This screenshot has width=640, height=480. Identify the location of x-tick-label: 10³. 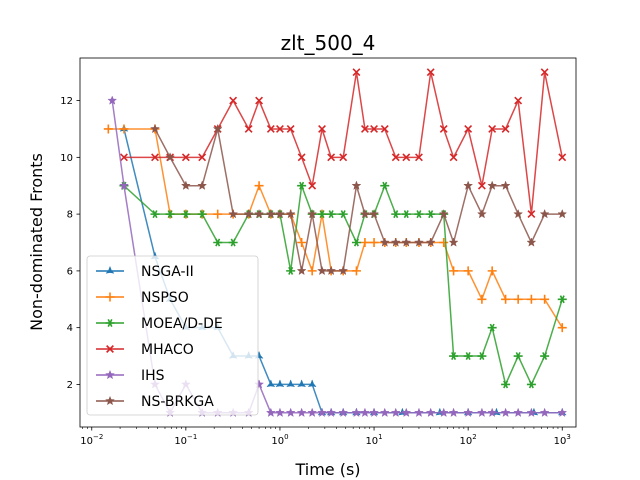
(562, 440).